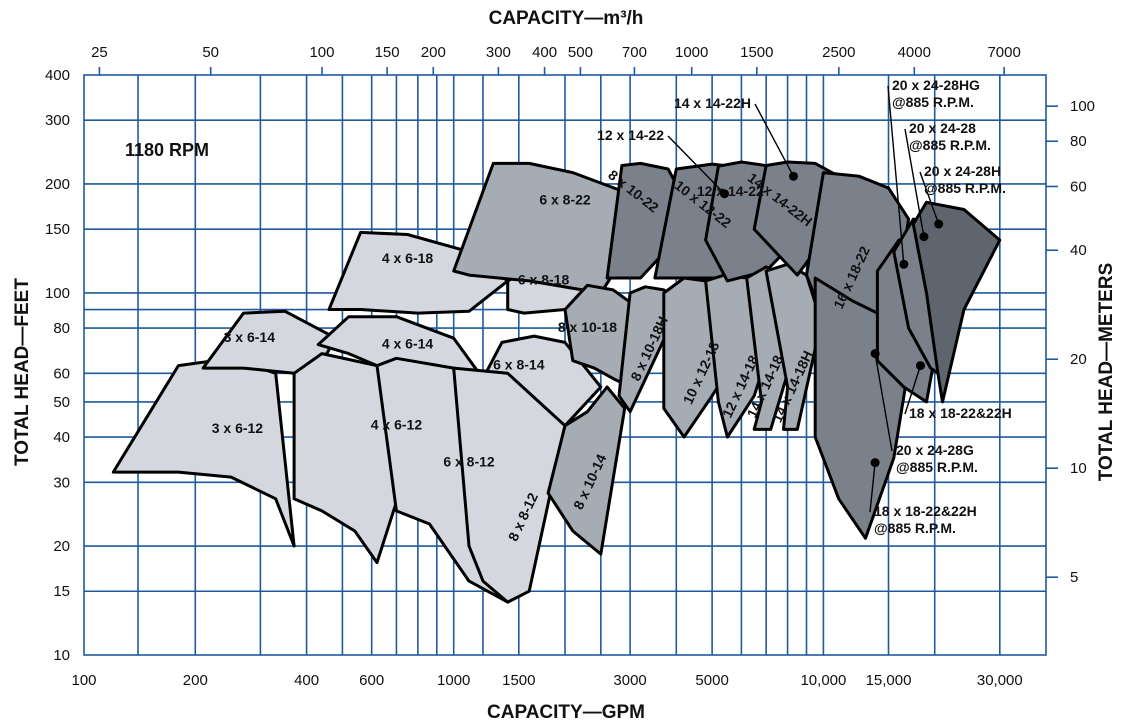 The image size is (1124, 723). I want to click on y-tick-label-meters: 60, so click(1078, 186).